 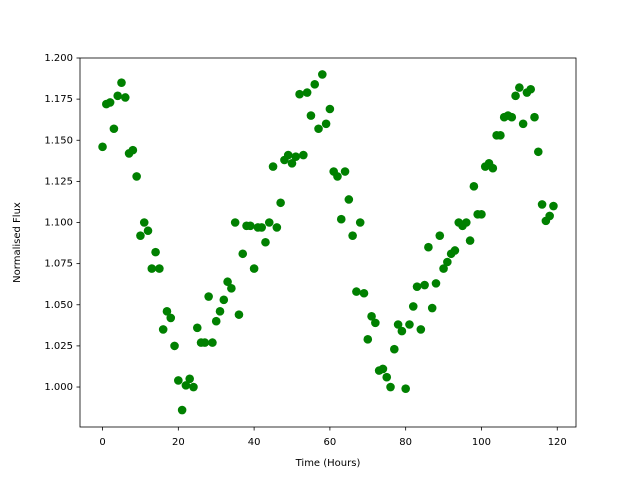 What do you see at coordinates (58, 387) in the screenshot?
I see `y-tick-label: 1.000` at bounding box center [58, 387].